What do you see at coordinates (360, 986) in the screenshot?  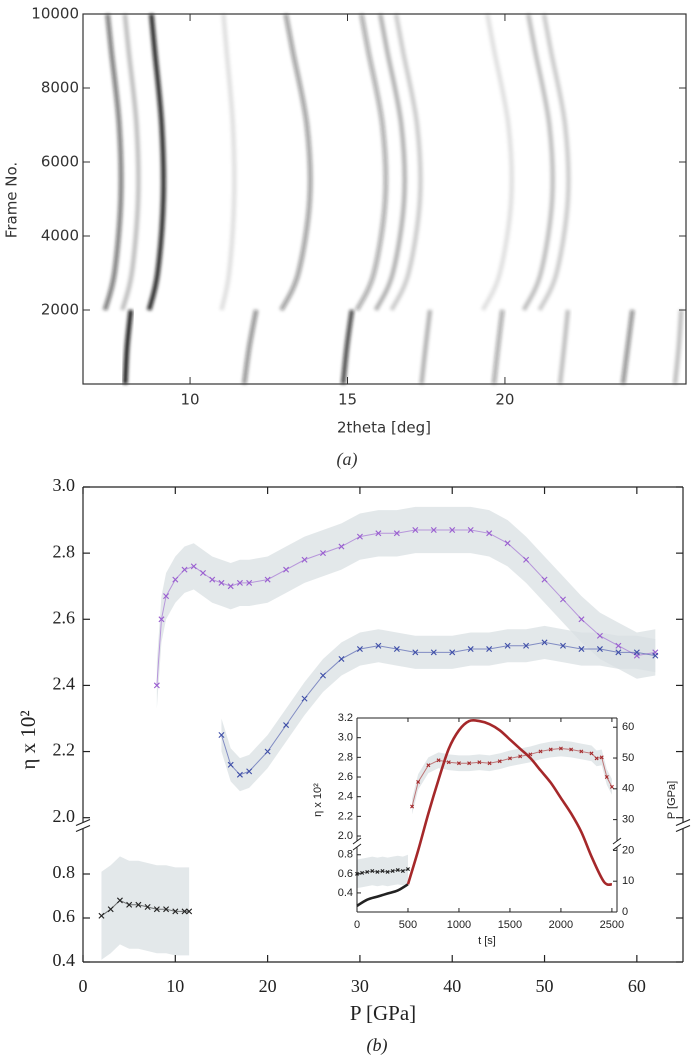 I see `x-tick-label: 30` at bounding box center [360, 986].